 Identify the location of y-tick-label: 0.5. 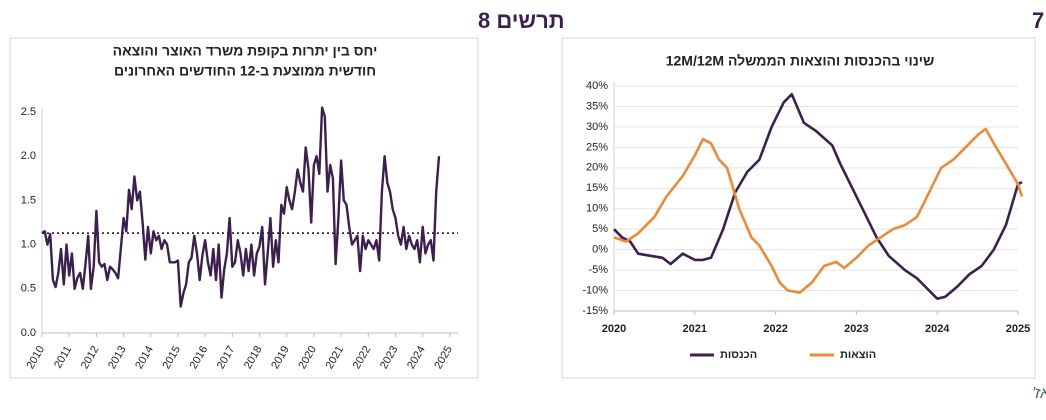
(28, 289).